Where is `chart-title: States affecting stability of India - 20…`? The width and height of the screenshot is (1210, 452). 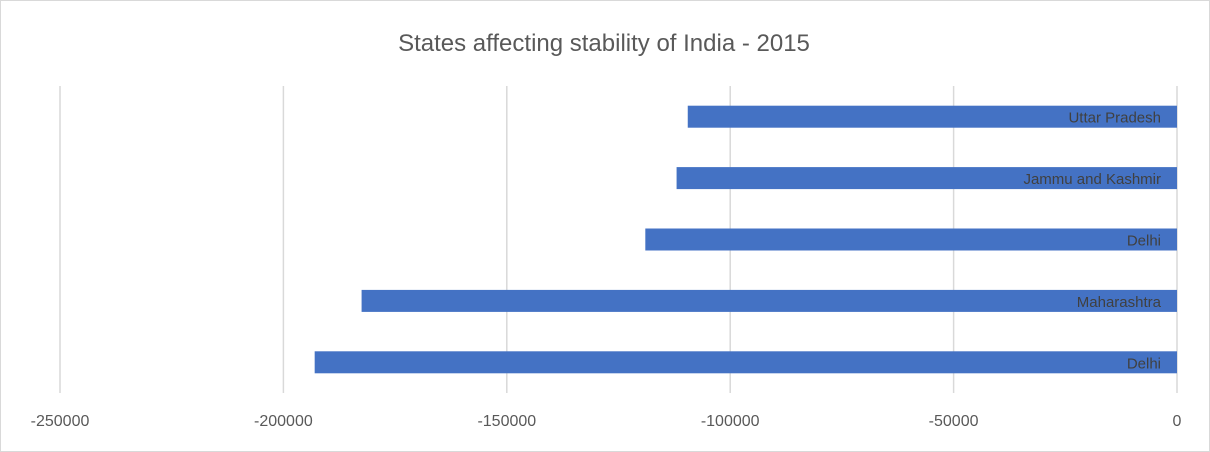
chart-title: States affecting stability of India - 20… is located at coordinates (604, 43).